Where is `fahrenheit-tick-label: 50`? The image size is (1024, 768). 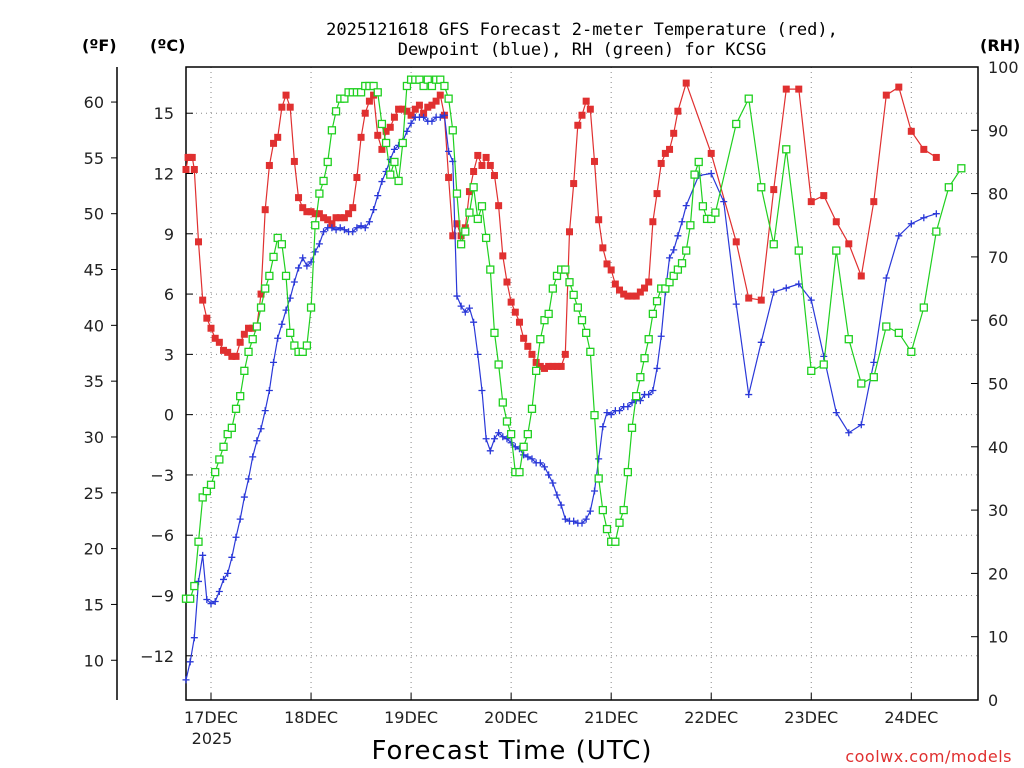 fahrenheit-tick-label: 50 is located at coordinates (94, 214).